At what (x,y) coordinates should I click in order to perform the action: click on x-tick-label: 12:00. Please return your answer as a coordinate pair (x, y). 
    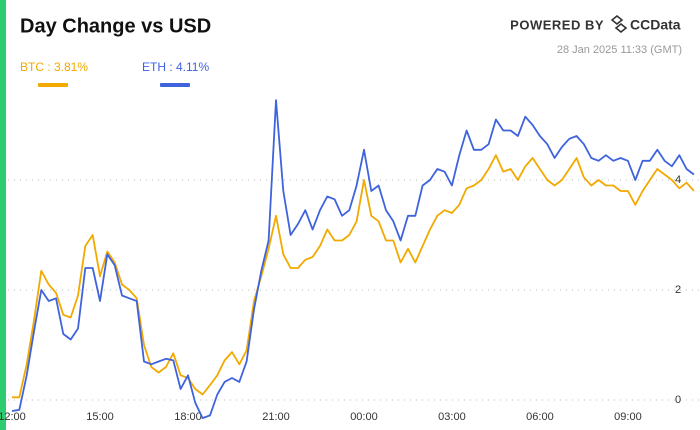
    Looking at the image, I should click on (13, 417).